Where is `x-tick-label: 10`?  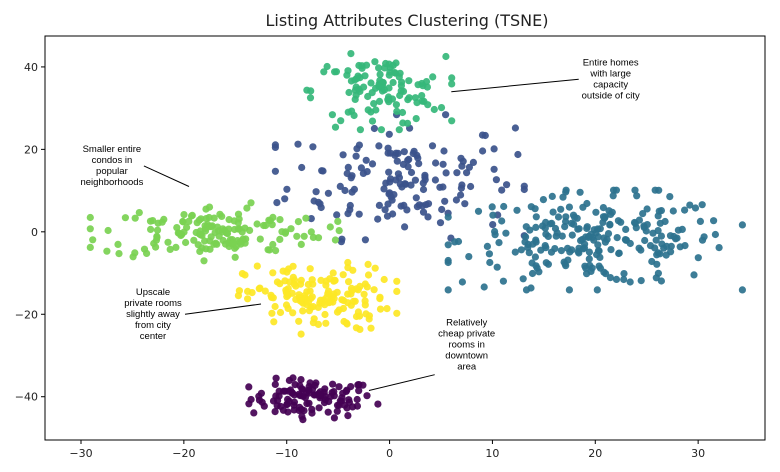 x-tick-label: 10 is located at coordinates (492, 453).